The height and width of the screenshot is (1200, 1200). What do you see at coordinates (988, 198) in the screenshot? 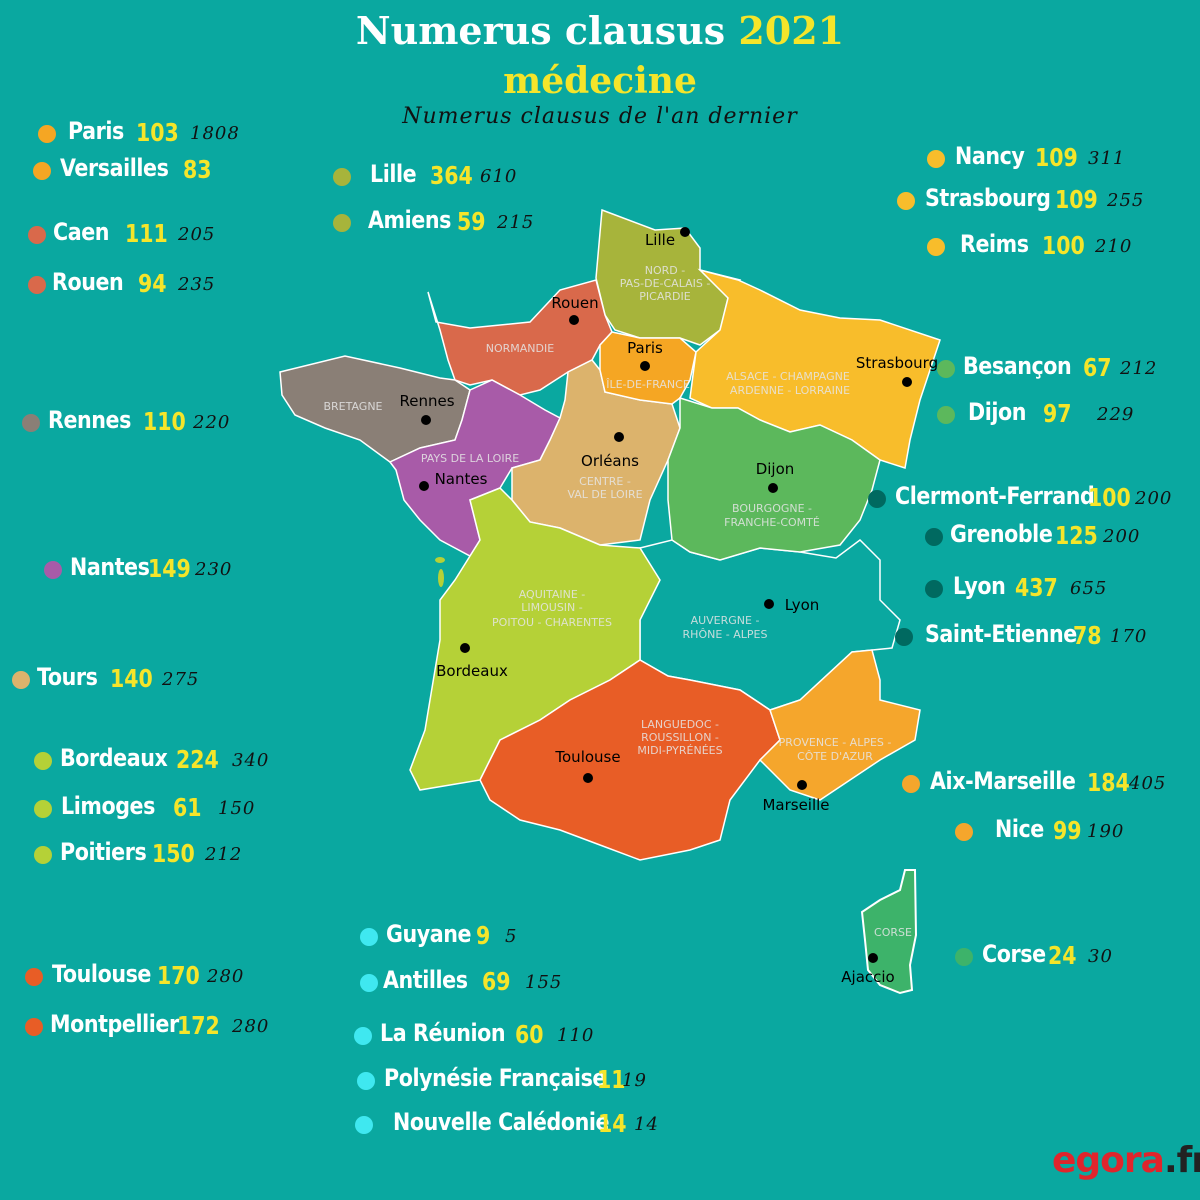
I see `entry-name: Strasbourg` at bounding box center [988, 198].